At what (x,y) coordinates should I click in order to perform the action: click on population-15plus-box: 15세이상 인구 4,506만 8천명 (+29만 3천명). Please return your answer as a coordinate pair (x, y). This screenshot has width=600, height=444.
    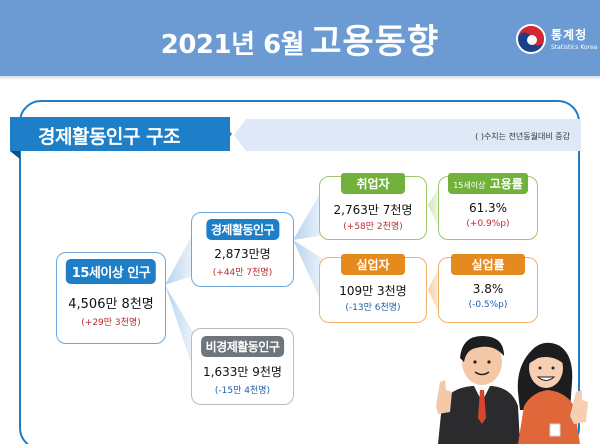
    Looking at the image, I should click on (111, 298).